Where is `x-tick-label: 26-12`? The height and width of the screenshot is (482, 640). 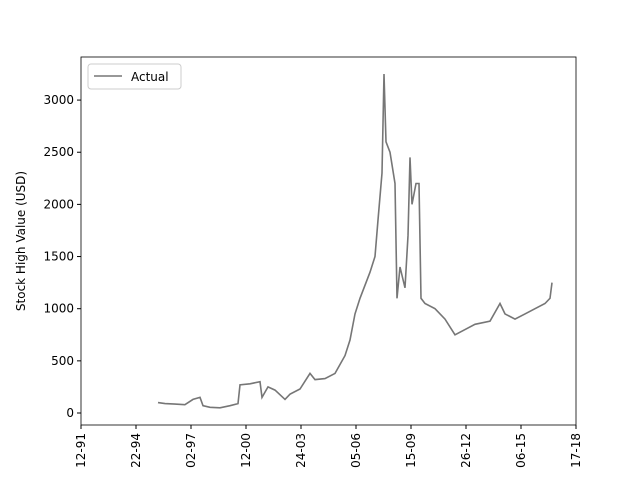
x-tick-label: 26-12 is located at coordinates (466, 450).